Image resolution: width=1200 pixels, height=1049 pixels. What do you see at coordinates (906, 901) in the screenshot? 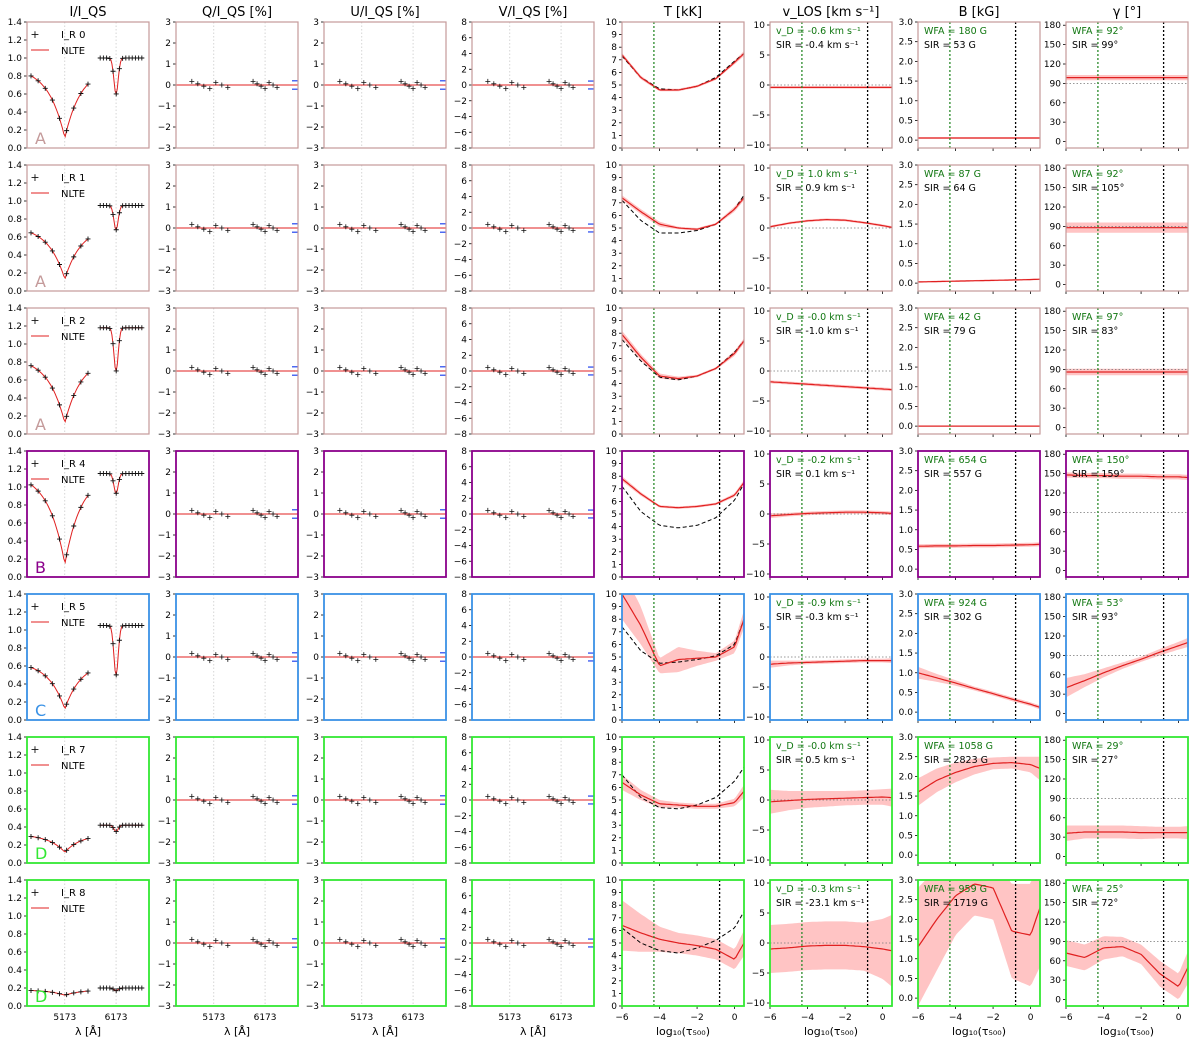
I see `y-tick-label: 2.5` at bounding box center [906, 901].